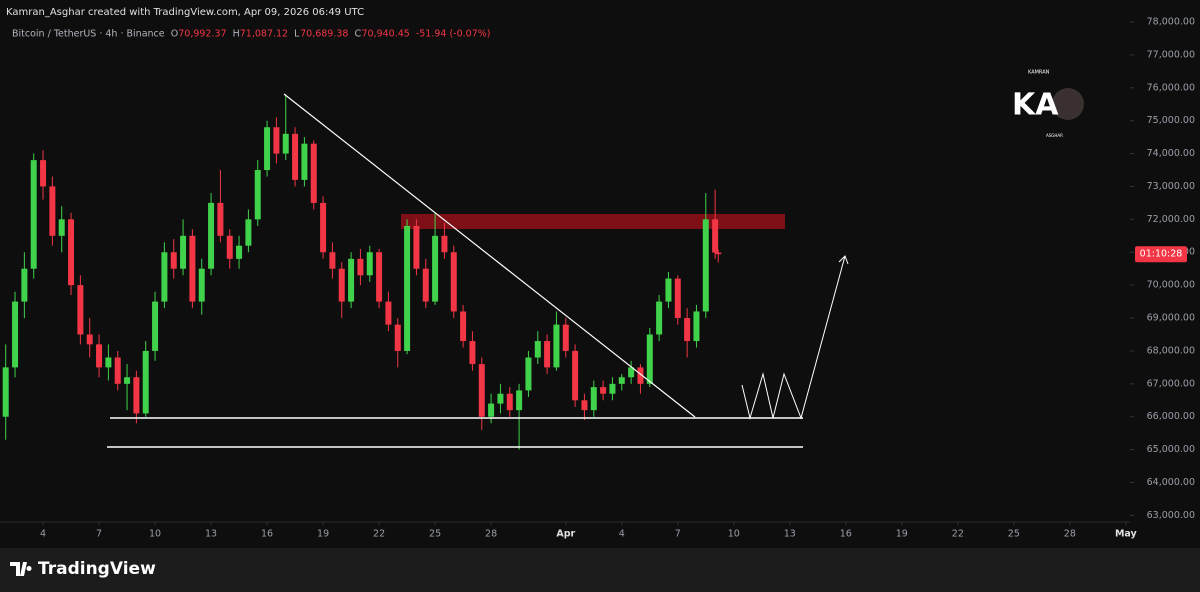  I want to click on y-tick-label: 68,000.00, so click(1171, 350).